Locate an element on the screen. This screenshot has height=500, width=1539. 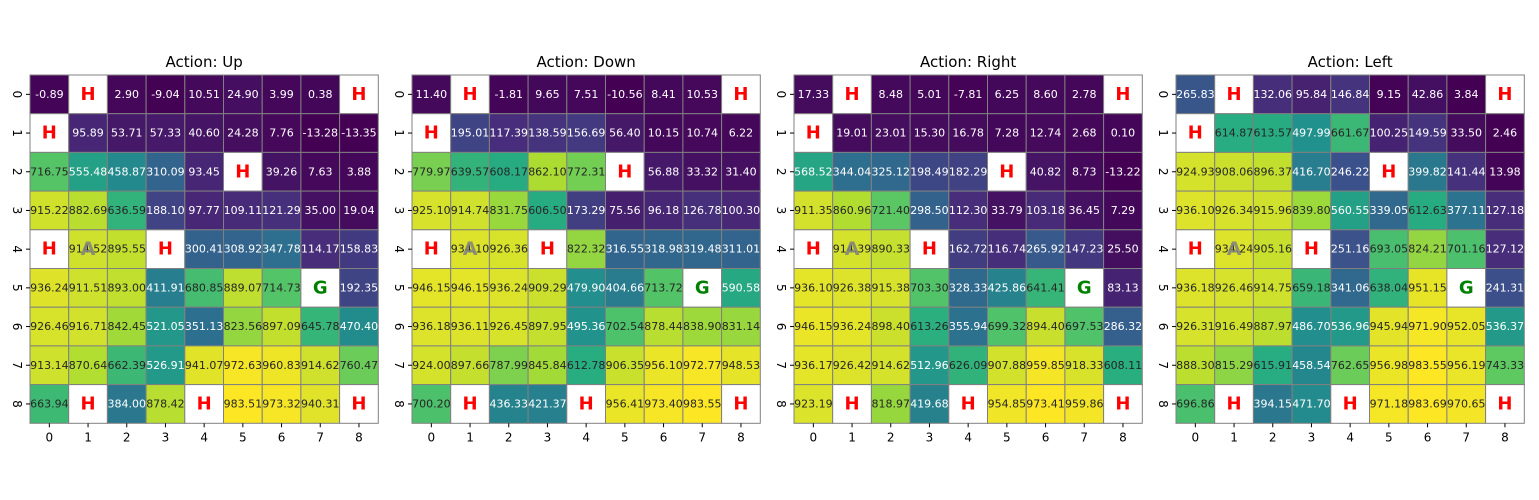
panel-title: Action: Right is located at coordinates (968, 62).